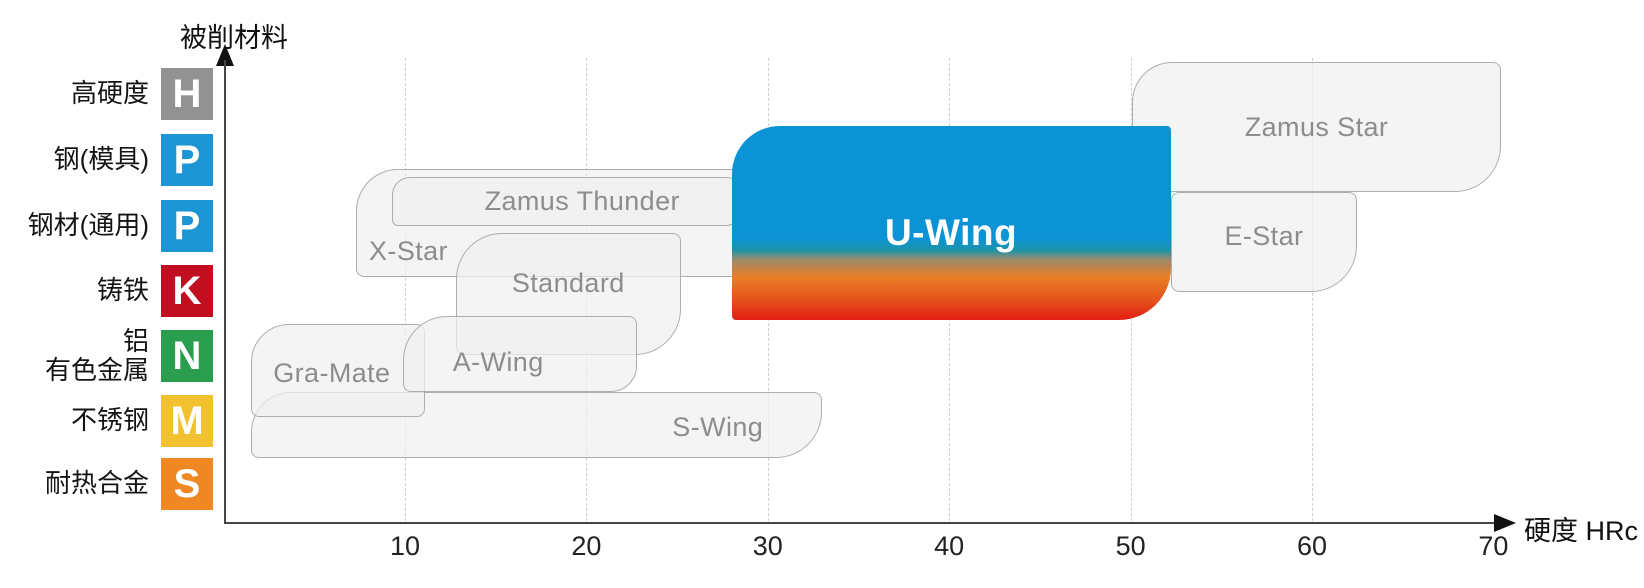 The height and width of the screenshot is (588, 1644). What do you see at coordinates (408, 250) in the screenshot?
I see `product-label-x-star: X-Star` at bounding box center [408, 250].